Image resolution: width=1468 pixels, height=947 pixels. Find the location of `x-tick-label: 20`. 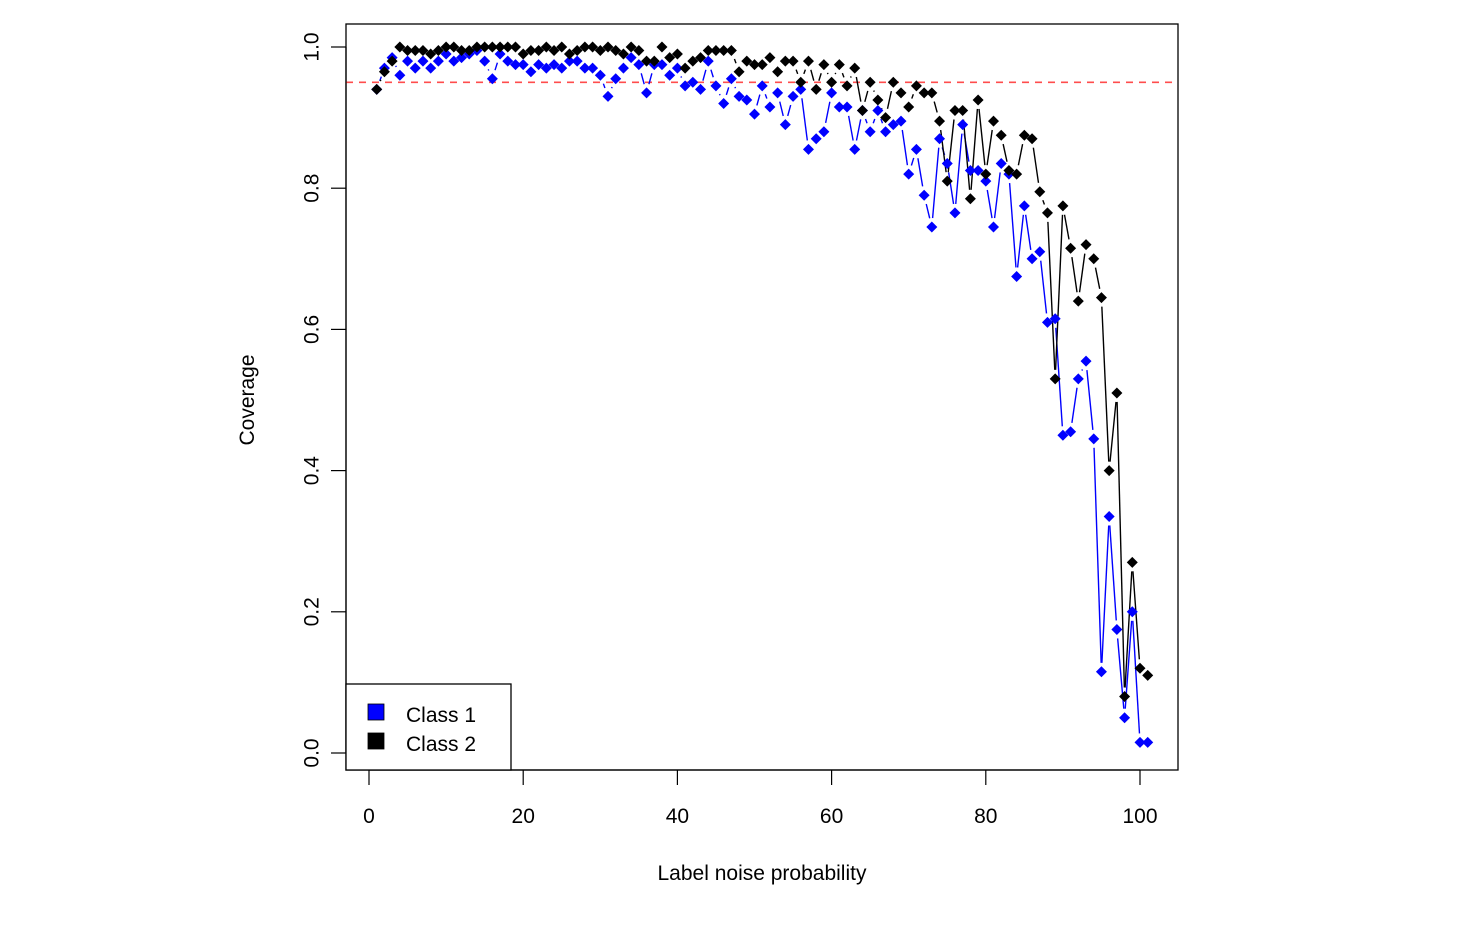

x-tick-label: 20 is located at coordinates (523, 816).